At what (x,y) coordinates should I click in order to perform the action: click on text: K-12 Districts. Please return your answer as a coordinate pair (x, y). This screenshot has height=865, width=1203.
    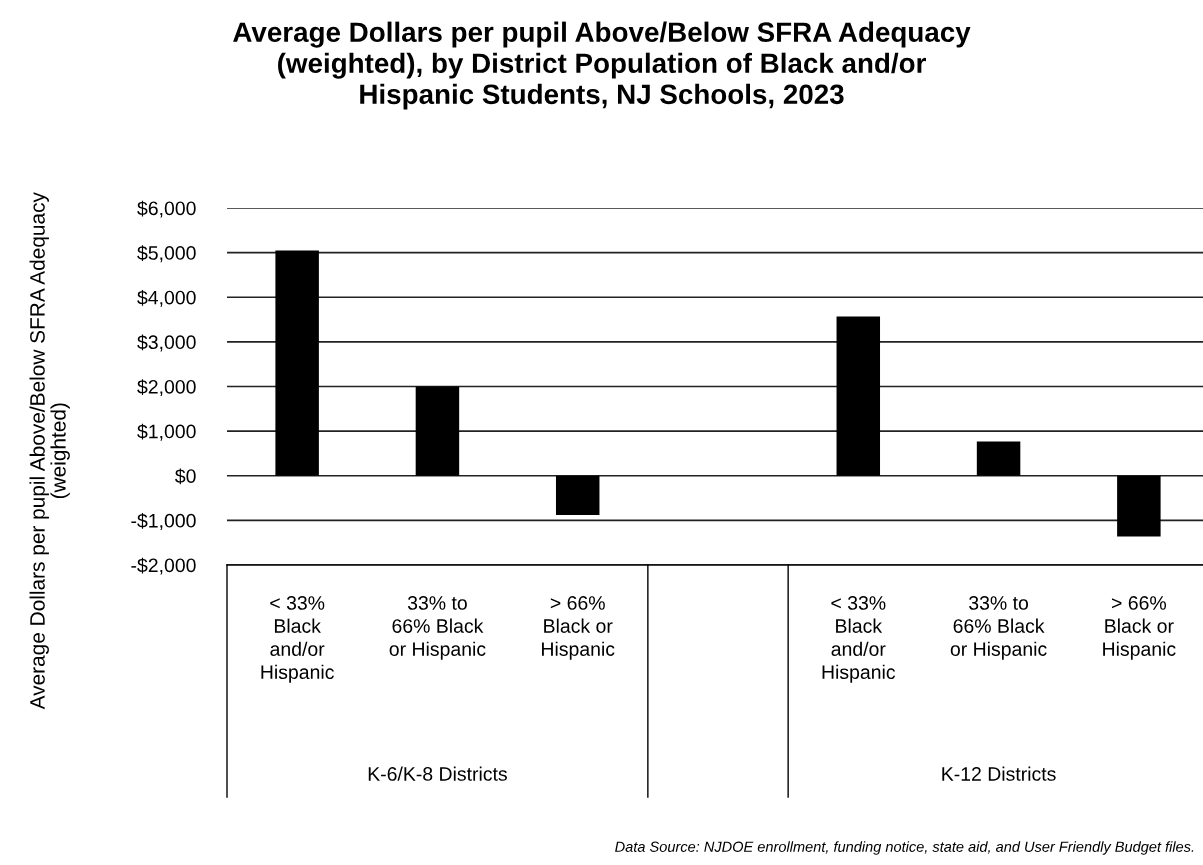
    Looking at the image, I should click on (999, 773).